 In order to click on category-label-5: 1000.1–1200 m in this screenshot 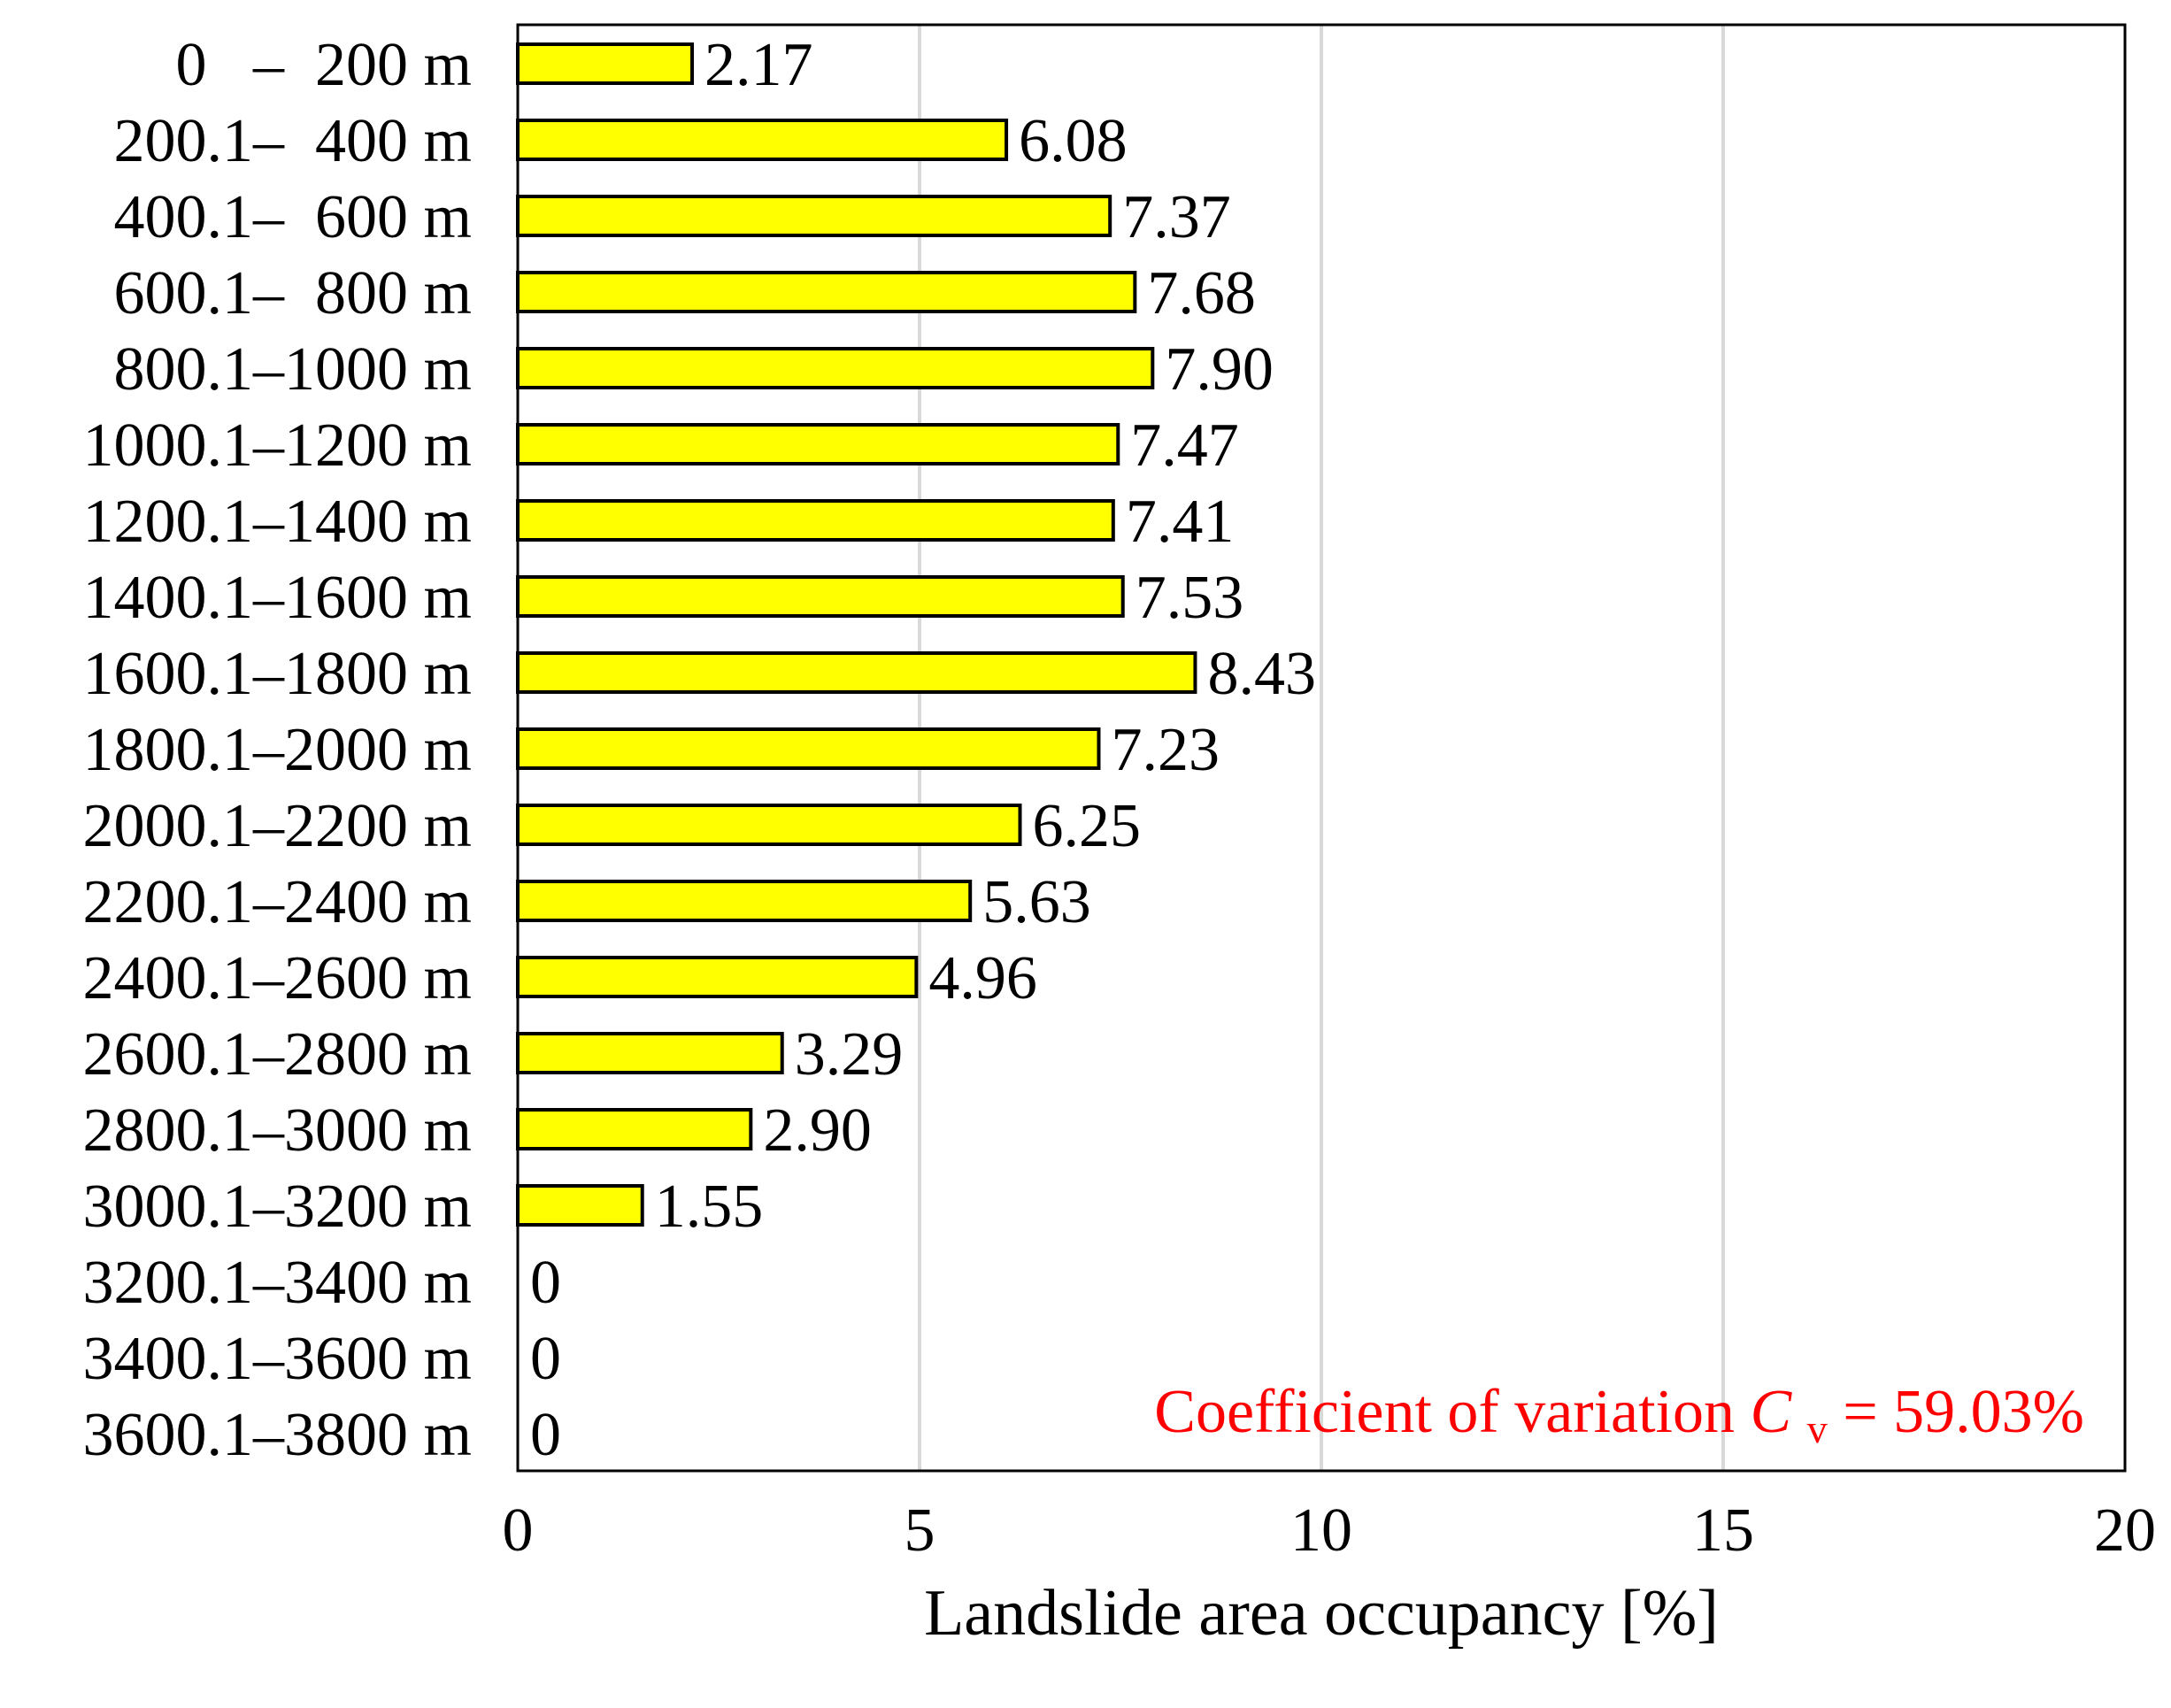, I will do `click(277, 446)`.